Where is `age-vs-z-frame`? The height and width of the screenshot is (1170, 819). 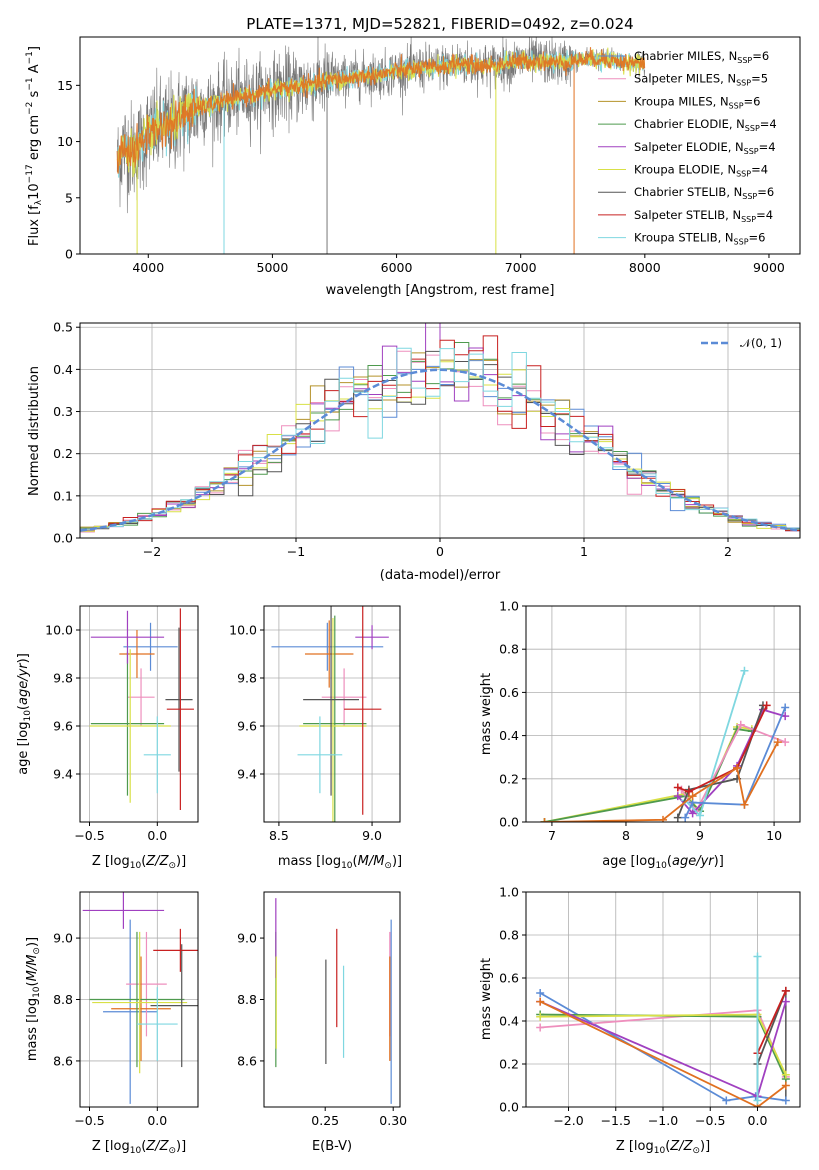
age-vs-z-frame is located at coordinates (139, 714).